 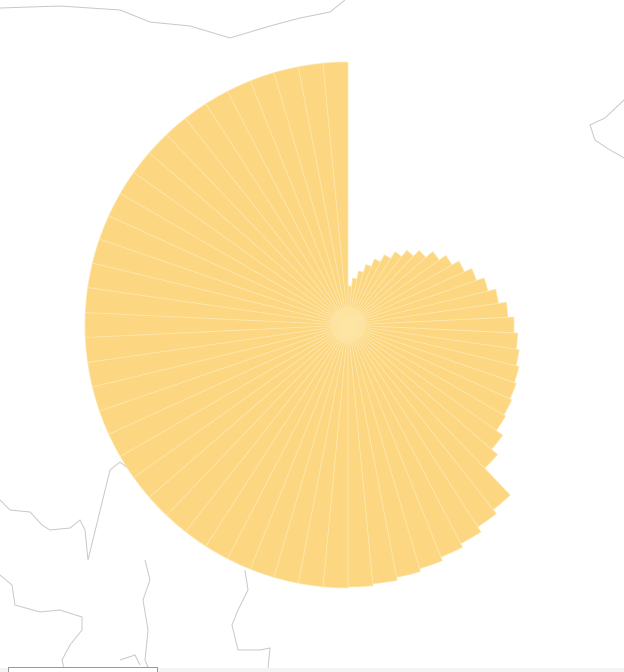 What do you see at coordinates (348, 325) in the screenshot?
I see `chart-center` at bounding box center [348, 325].